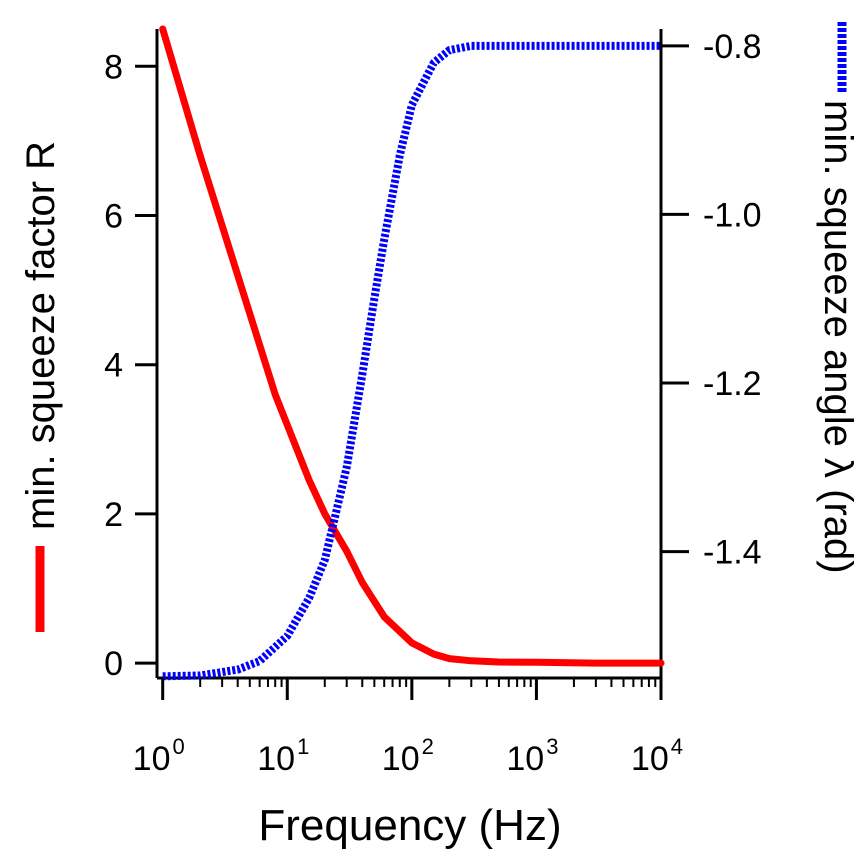  What do you see at coordinates (532, 756) in the screenshot?
I see `x-tick-label: 10³` at bounding box center [532, 756].